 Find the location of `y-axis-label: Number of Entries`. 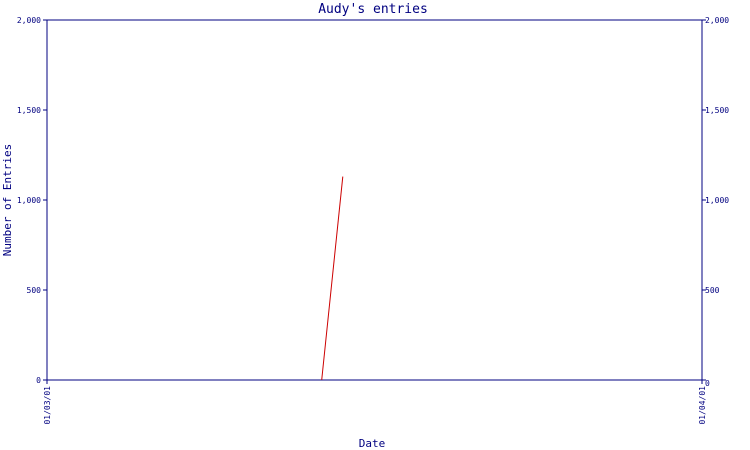

y-axis-label: Number of Entries is located at coordinates (7, 200).